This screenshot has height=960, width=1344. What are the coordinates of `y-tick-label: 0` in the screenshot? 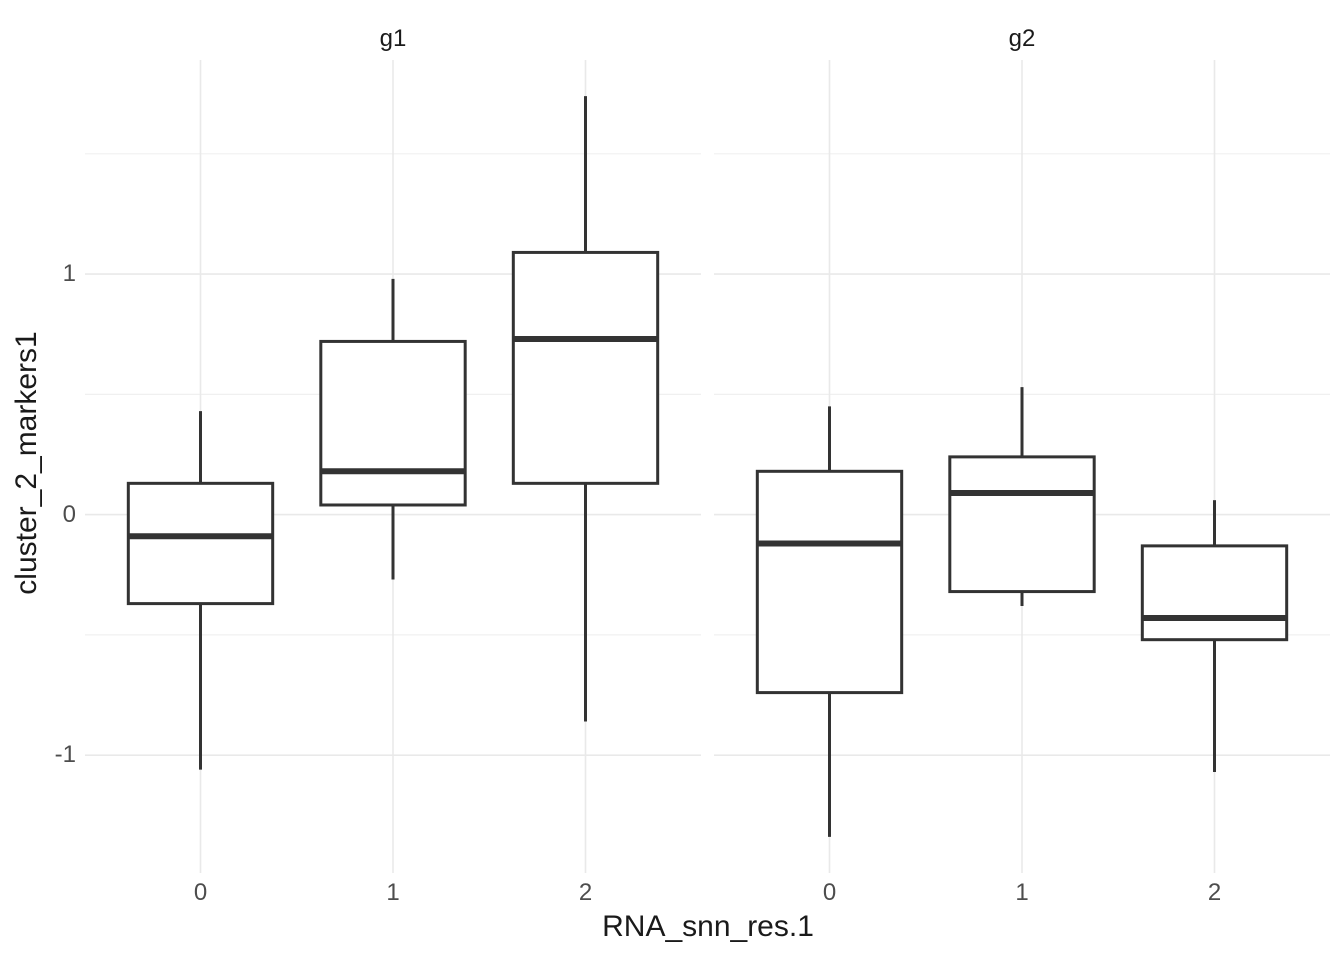 It's located at (69, 514).